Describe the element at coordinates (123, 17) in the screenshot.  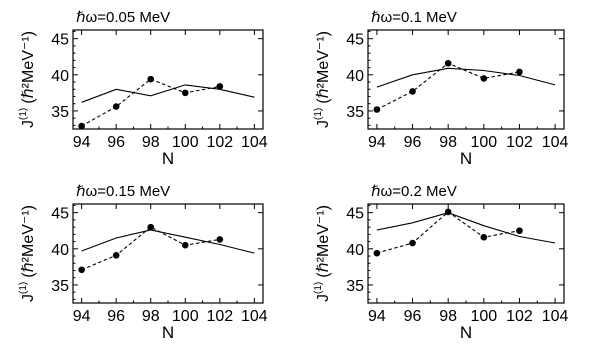
I see `panel-title: ℏω=0.05 MeV` at that location.